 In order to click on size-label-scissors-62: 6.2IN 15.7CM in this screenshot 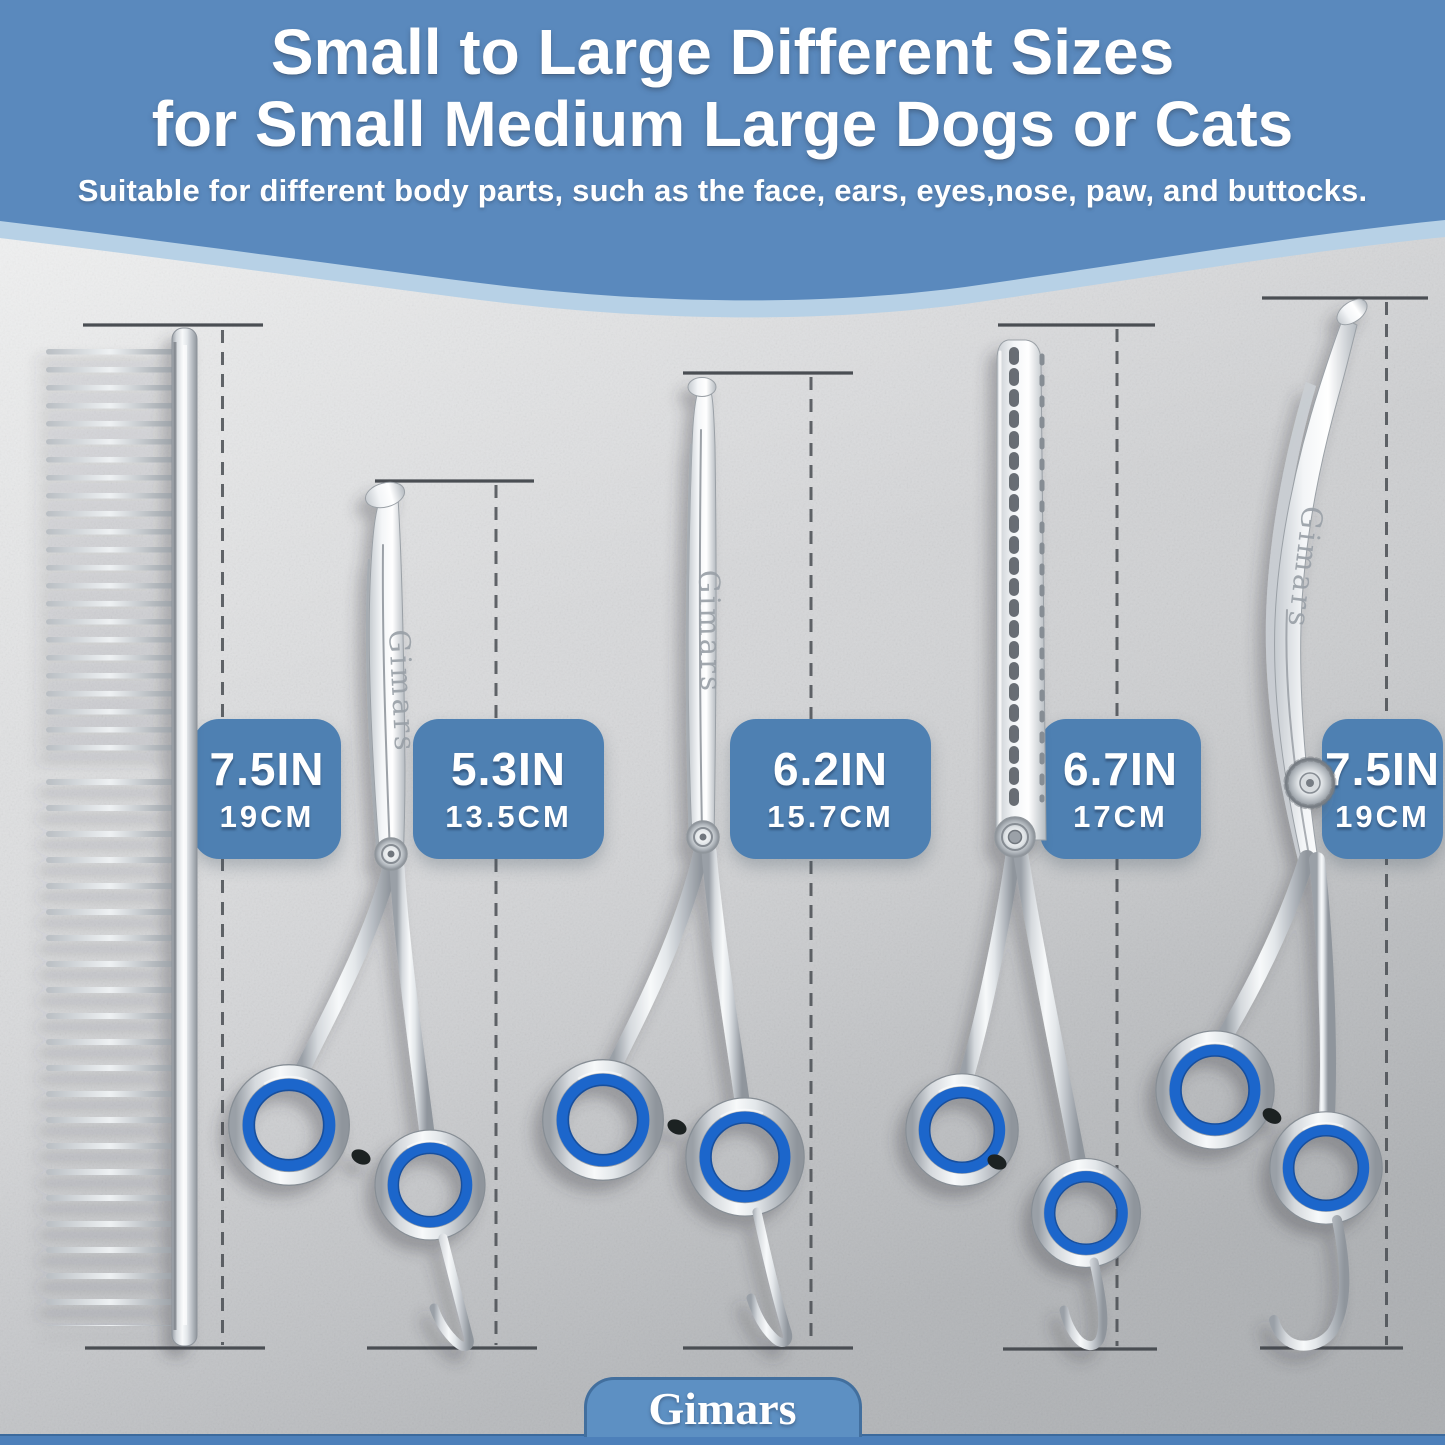, I will do `click(830, 789)`.